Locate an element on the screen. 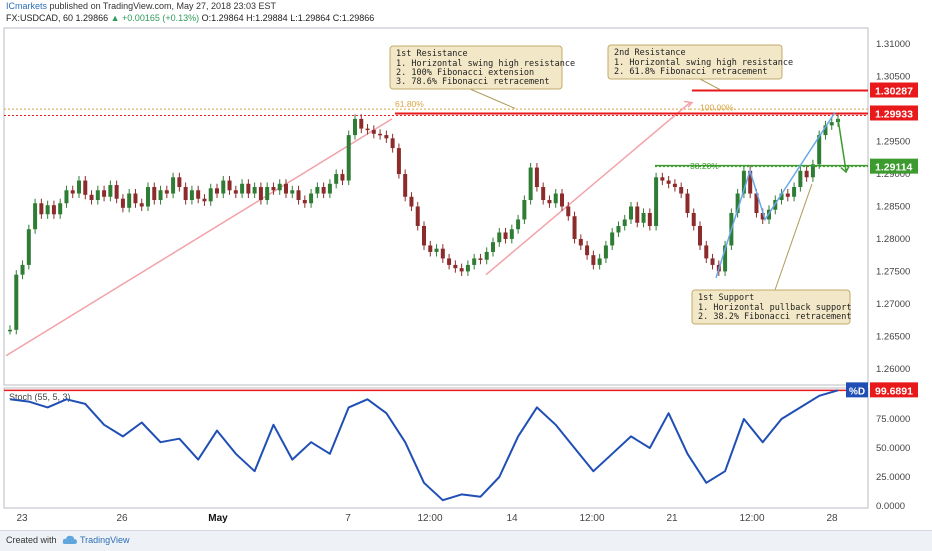  fib-label: 38.20% is located at coordinates (704, 166).